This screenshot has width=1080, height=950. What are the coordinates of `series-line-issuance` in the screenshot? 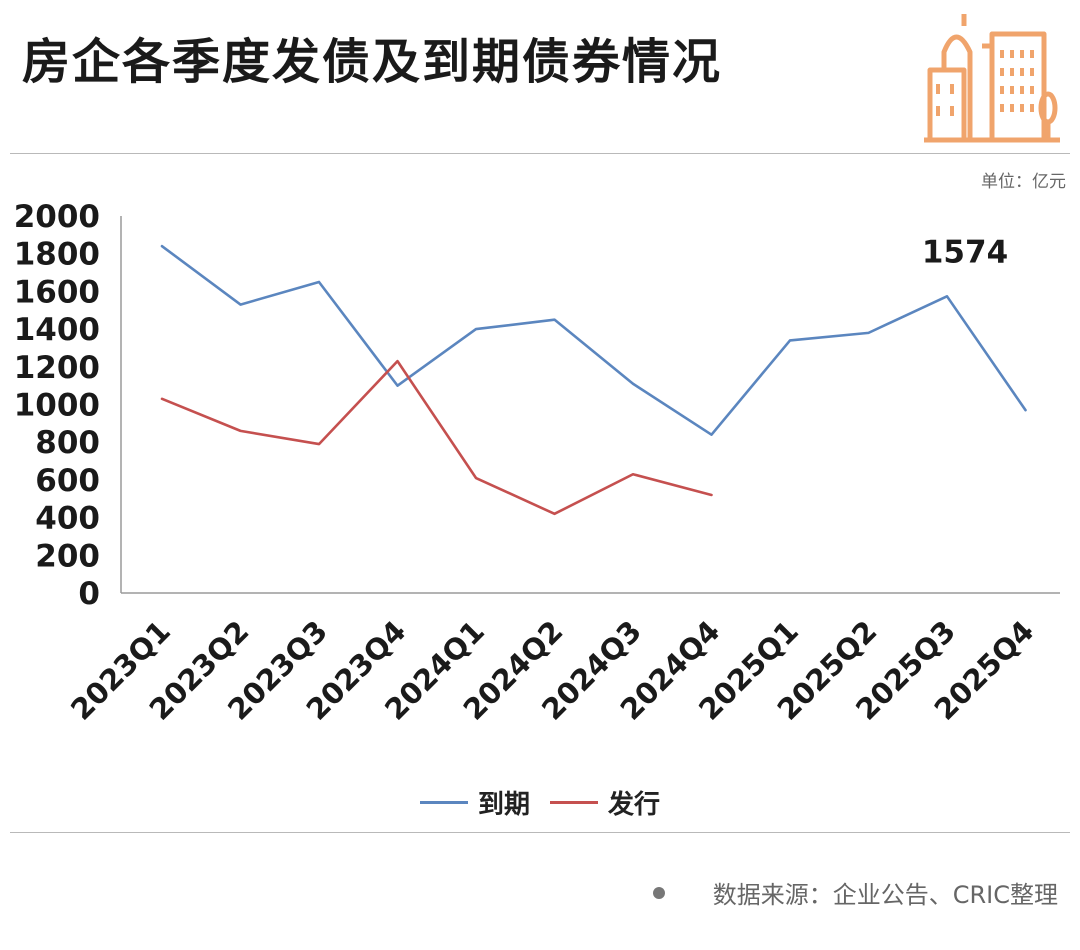 It's located at (436, 437).